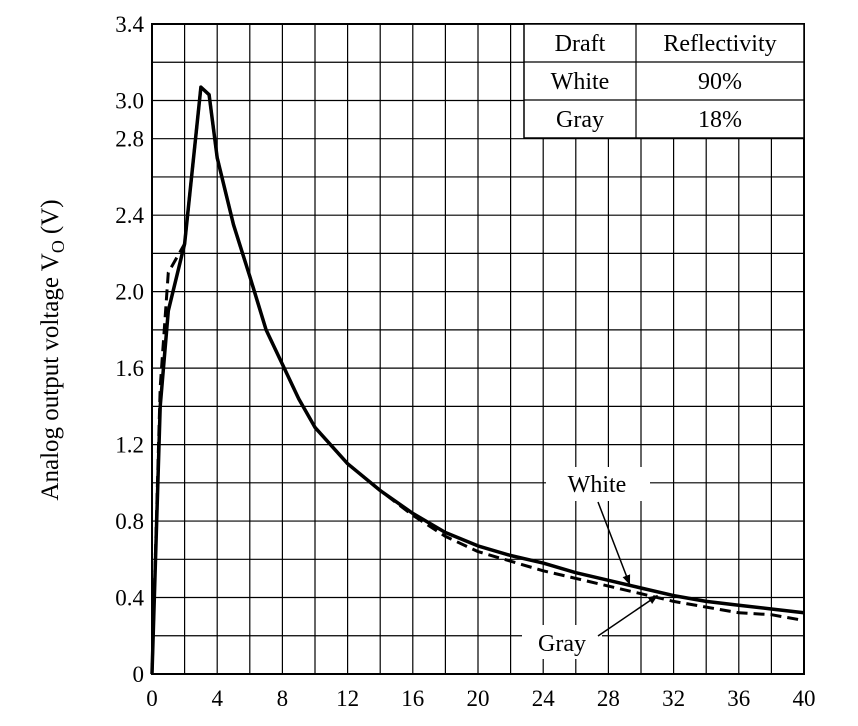 This screenshot has width=858, height=726. I want to click on y-tick-label: 1.6, so click(129, 368).